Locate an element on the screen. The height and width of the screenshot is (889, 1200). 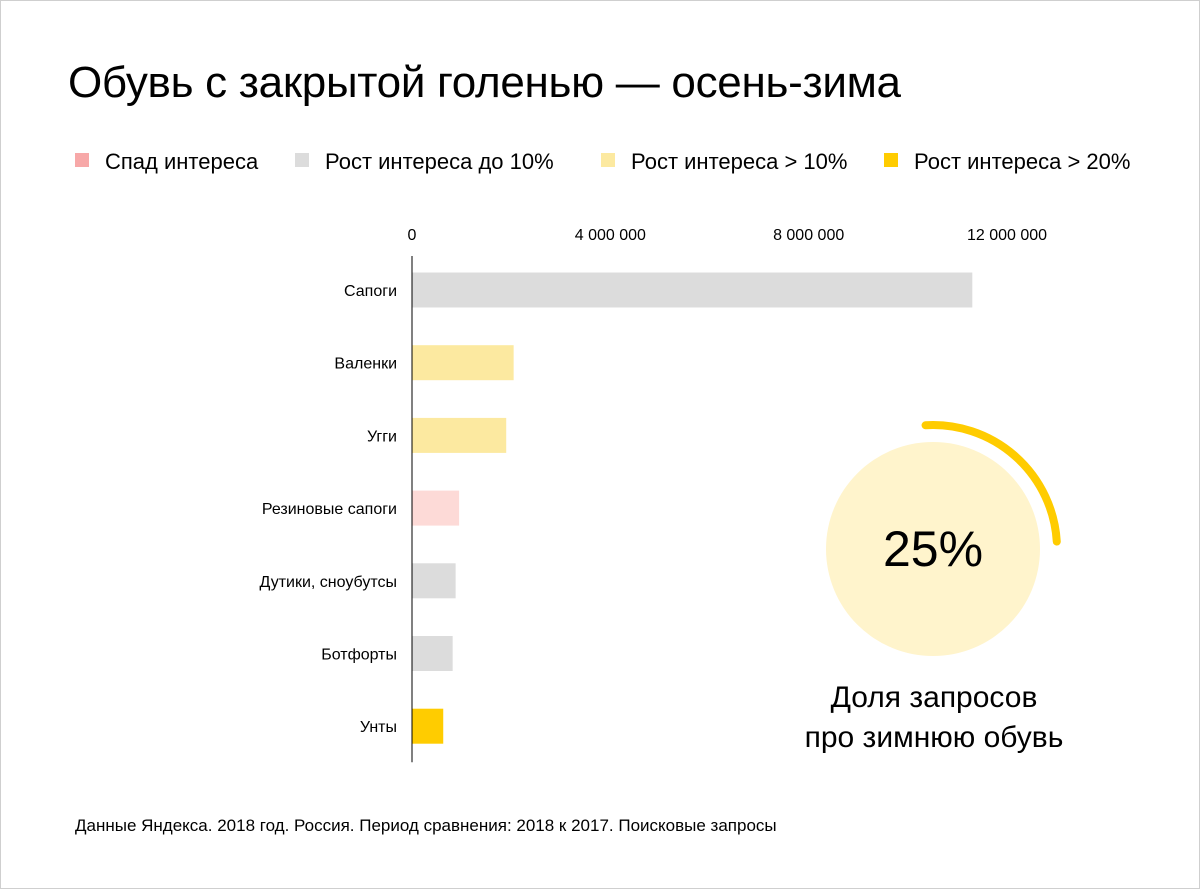
category-label: Резиновые сапоги is located at coordinates (329, 509).